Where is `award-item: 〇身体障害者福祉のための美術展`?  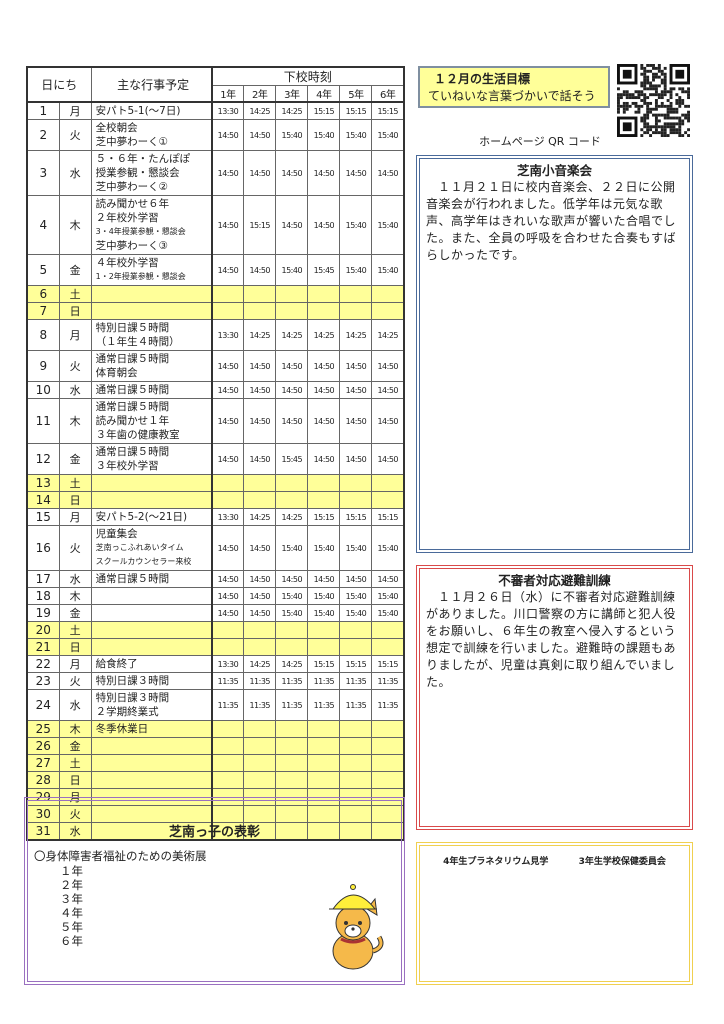
award-item: 〇身体障害者福祉のための美術展 is located at coordinates (120, 856).